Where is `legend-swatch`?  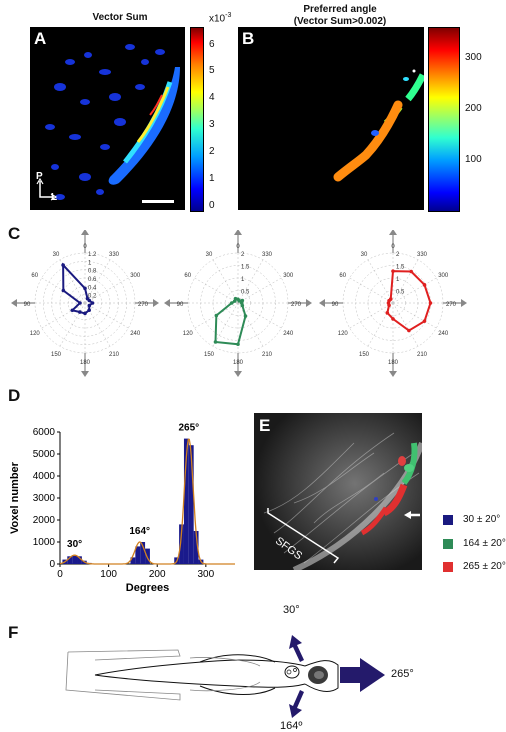 legend-swatch is located at coordinates (448, 566).